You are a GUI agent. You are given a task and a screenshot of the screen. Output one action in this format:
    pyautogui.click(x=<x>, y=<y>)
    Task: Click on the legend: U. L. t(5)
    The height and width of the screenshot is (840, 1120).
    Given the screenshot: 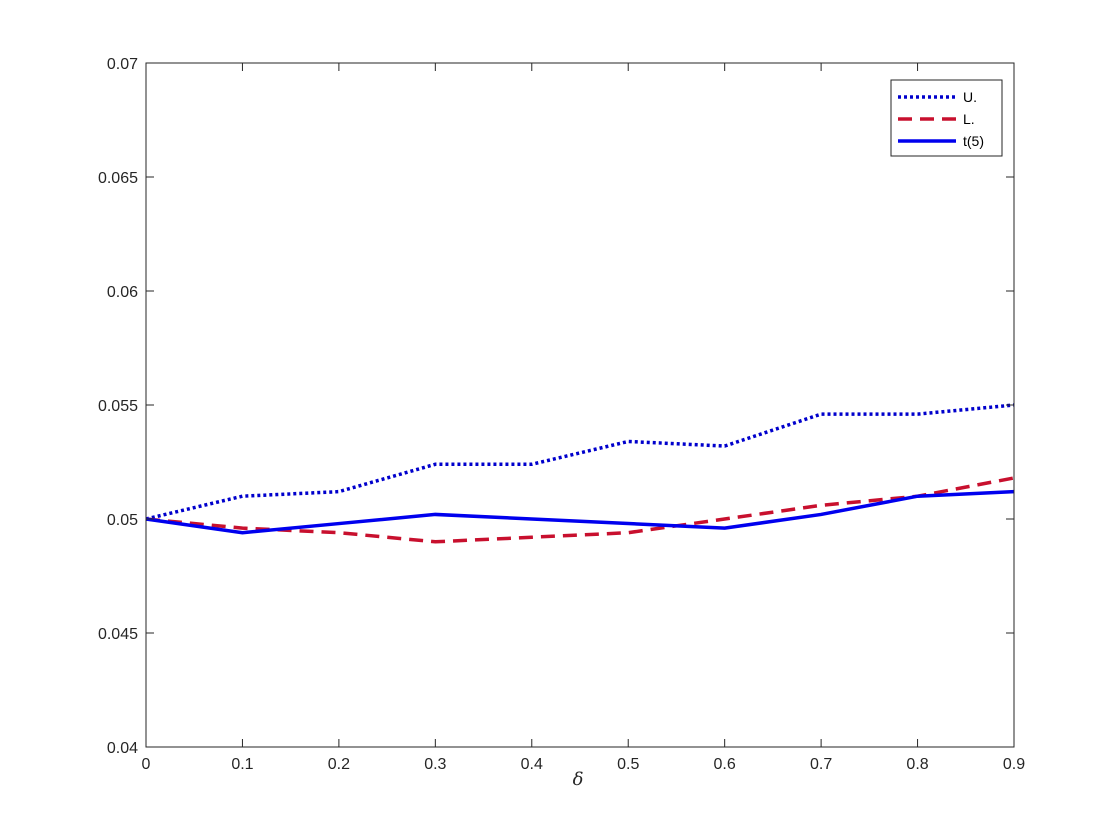 What is the action you would take?
    pyautogui.click(x=946, y=118)
    